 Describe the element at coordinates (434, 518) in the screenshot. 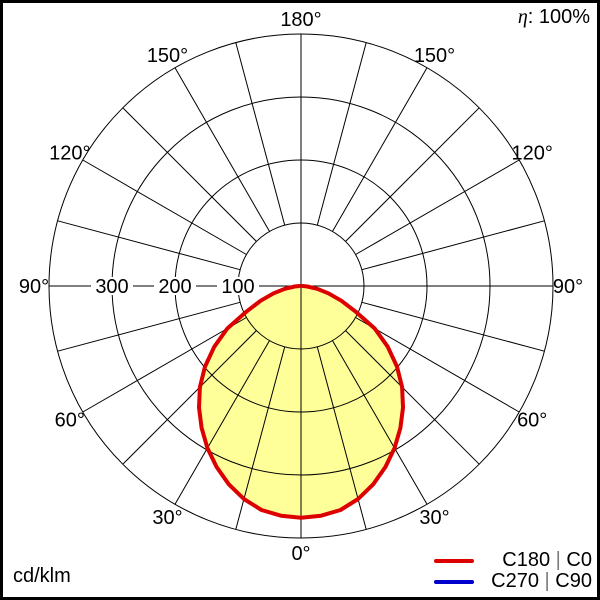

I see `angle-label-30-right: 30°` at that location.